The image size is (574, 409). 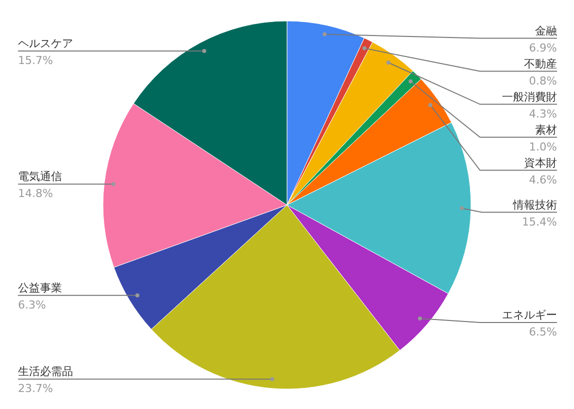 I want to click on slice-label: 素材, so click(x=546, y=129).